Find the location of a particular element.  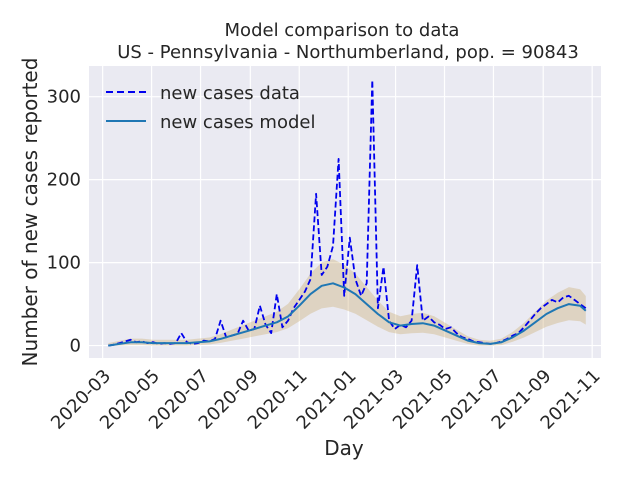

x-axis-label: Day is located at coordinates (344, 448).